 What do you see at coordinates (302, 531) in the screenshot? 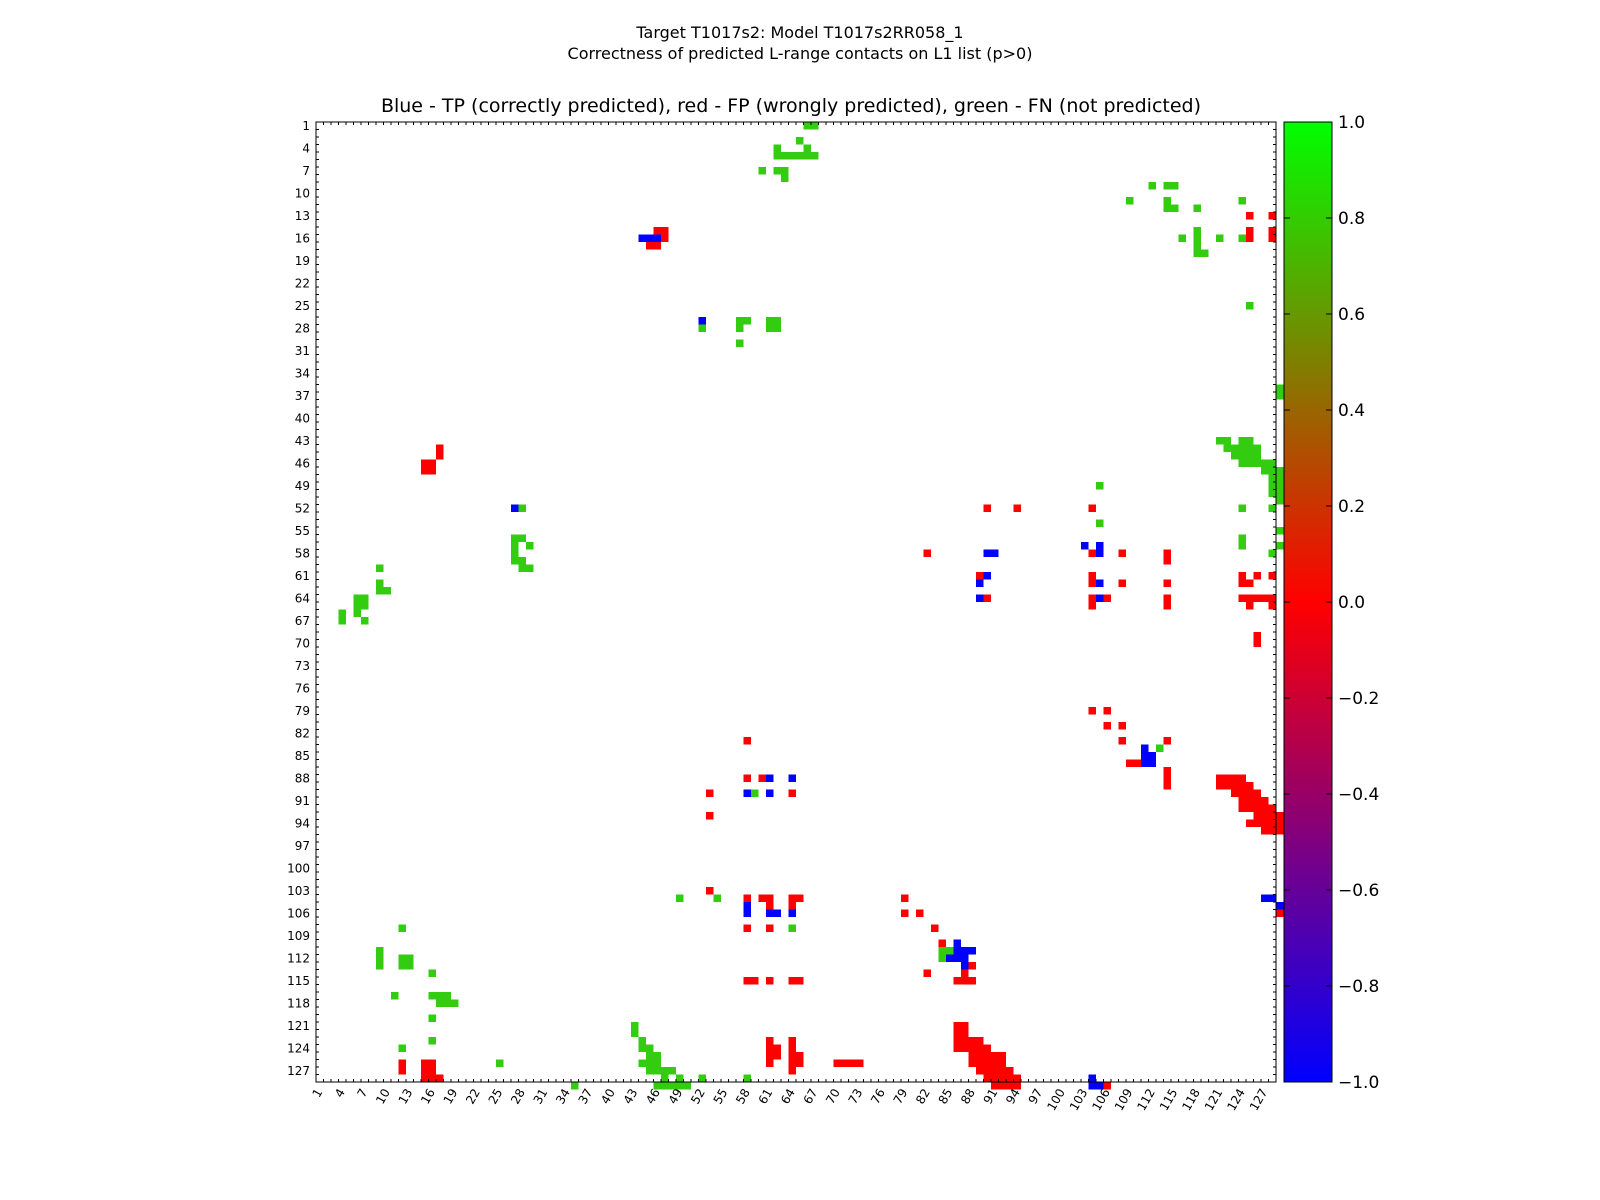
I see `y-tick-label: 55` at bounding box center [302, 531].